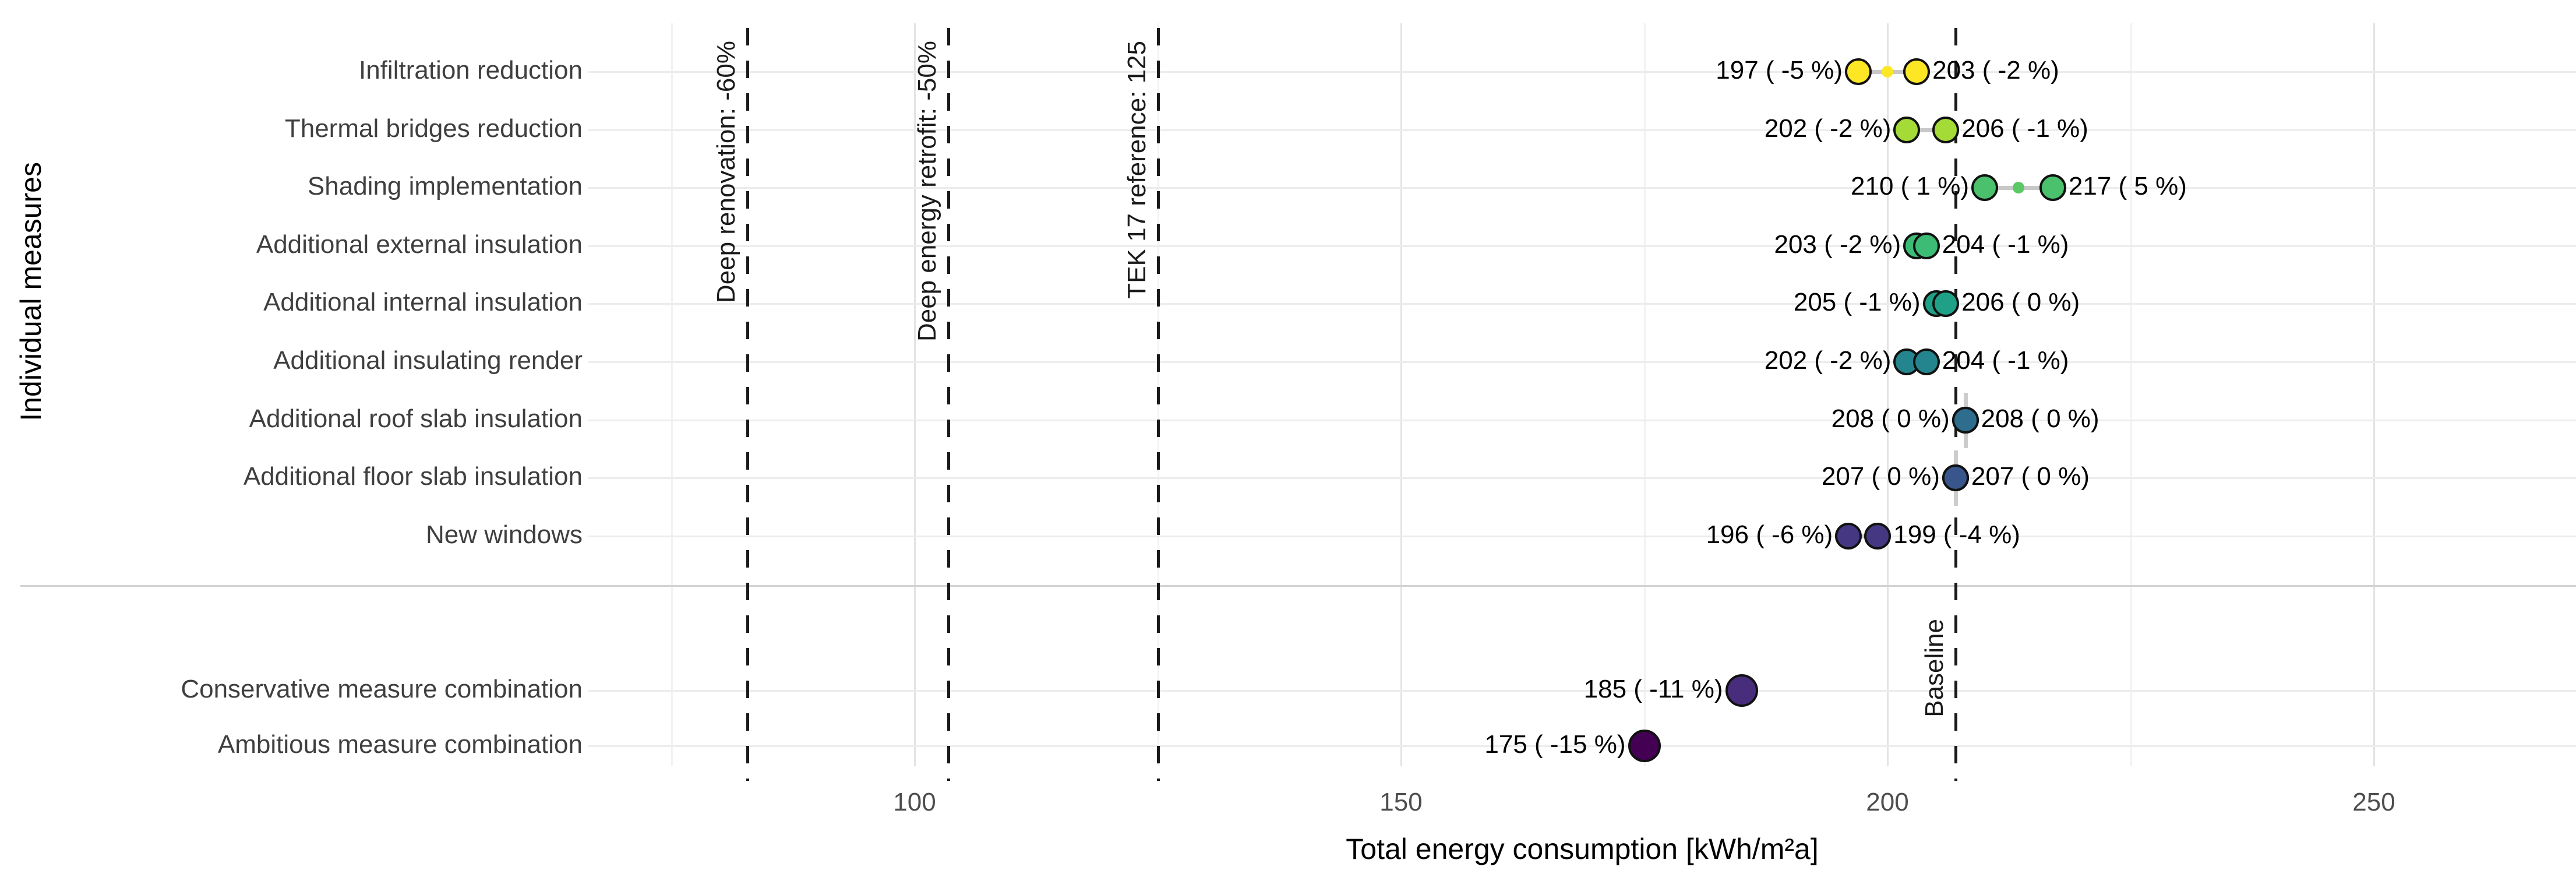 The height and width of the screenshot is (884, 2576). I want to click on reference-line-label: Baseline, so click(1934, 668).